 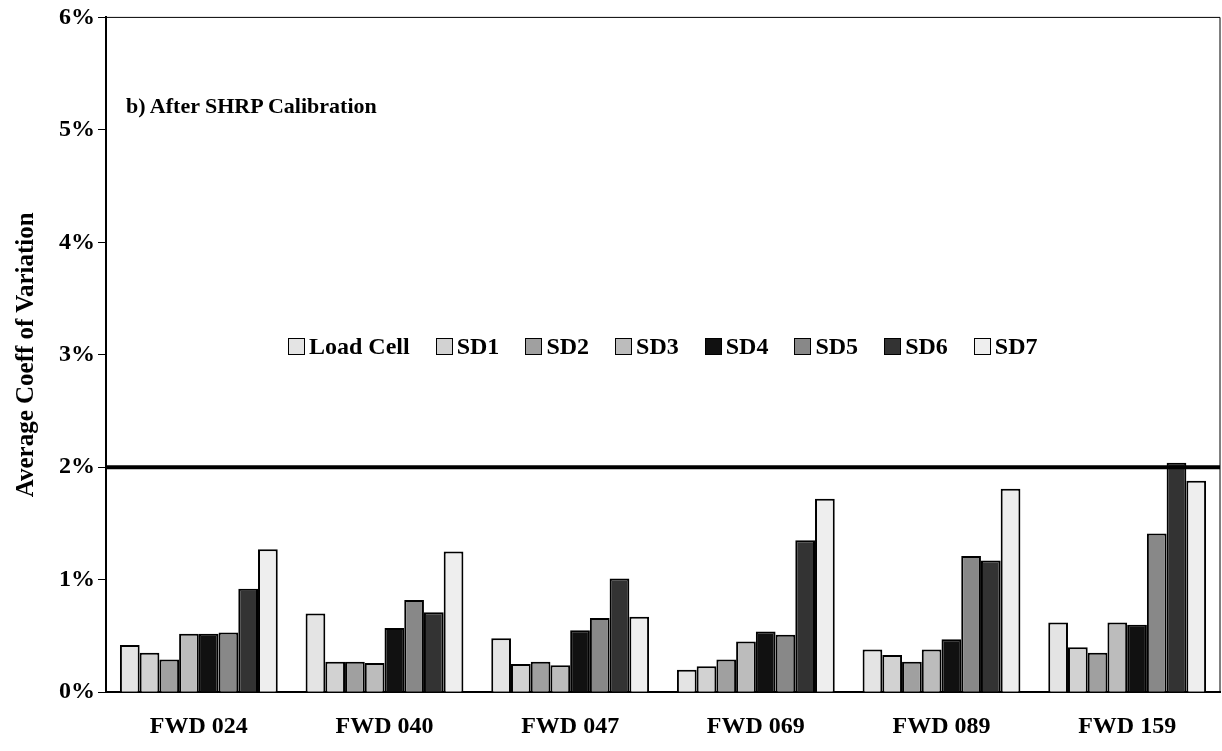 What do you see at coordinates (198, 724) in the screenshot?
I see `x-tick-label: FWD 024` at bounding box center [198, 724].